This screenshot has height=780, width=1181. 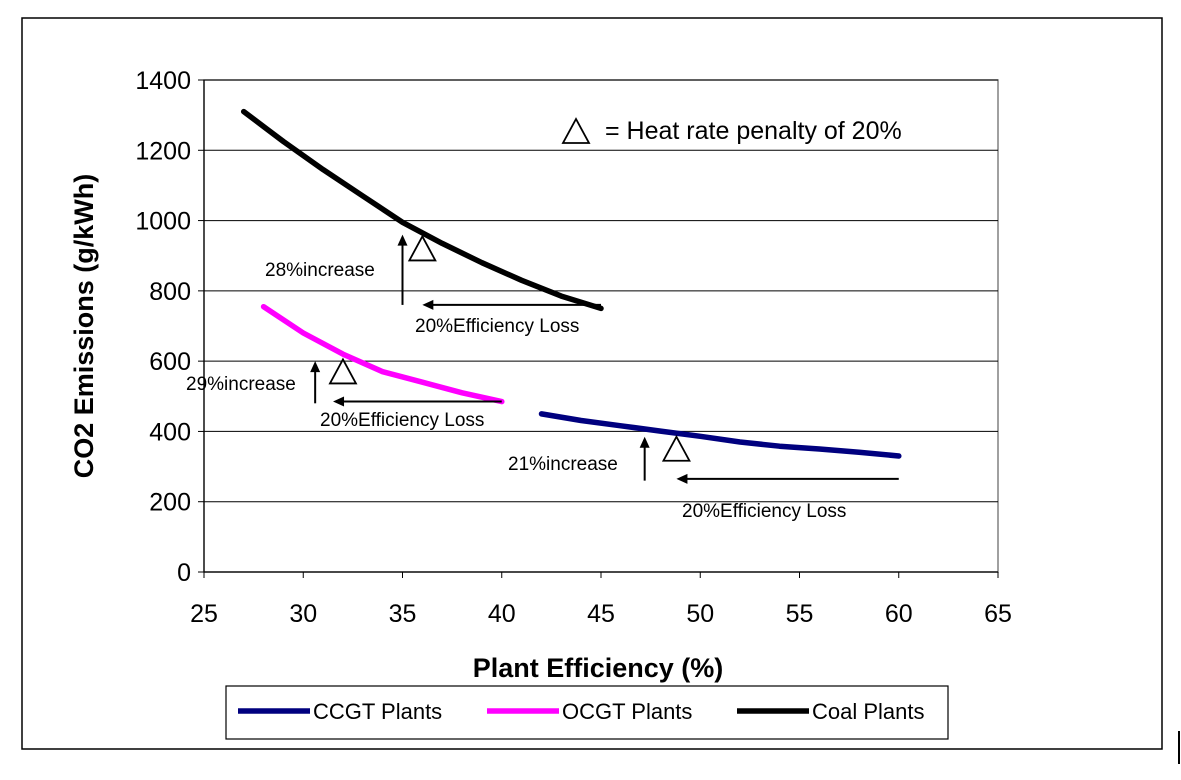 What do you see at coordinates (753, 131) in the screenshot?
I see `marker-key-label: = Heat rate penalty of 20%` at bounding box center [753, 131].